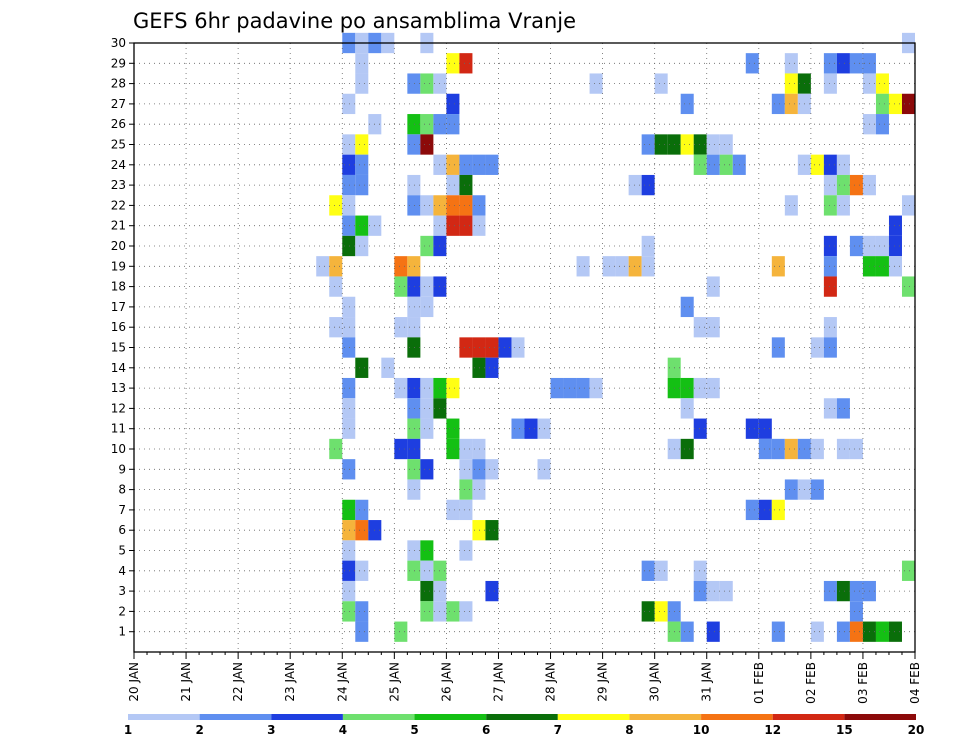 The height and width of the screenshot is (742, 960). I want to click on x-tick-label: 28 JAN, so click(551, 682).